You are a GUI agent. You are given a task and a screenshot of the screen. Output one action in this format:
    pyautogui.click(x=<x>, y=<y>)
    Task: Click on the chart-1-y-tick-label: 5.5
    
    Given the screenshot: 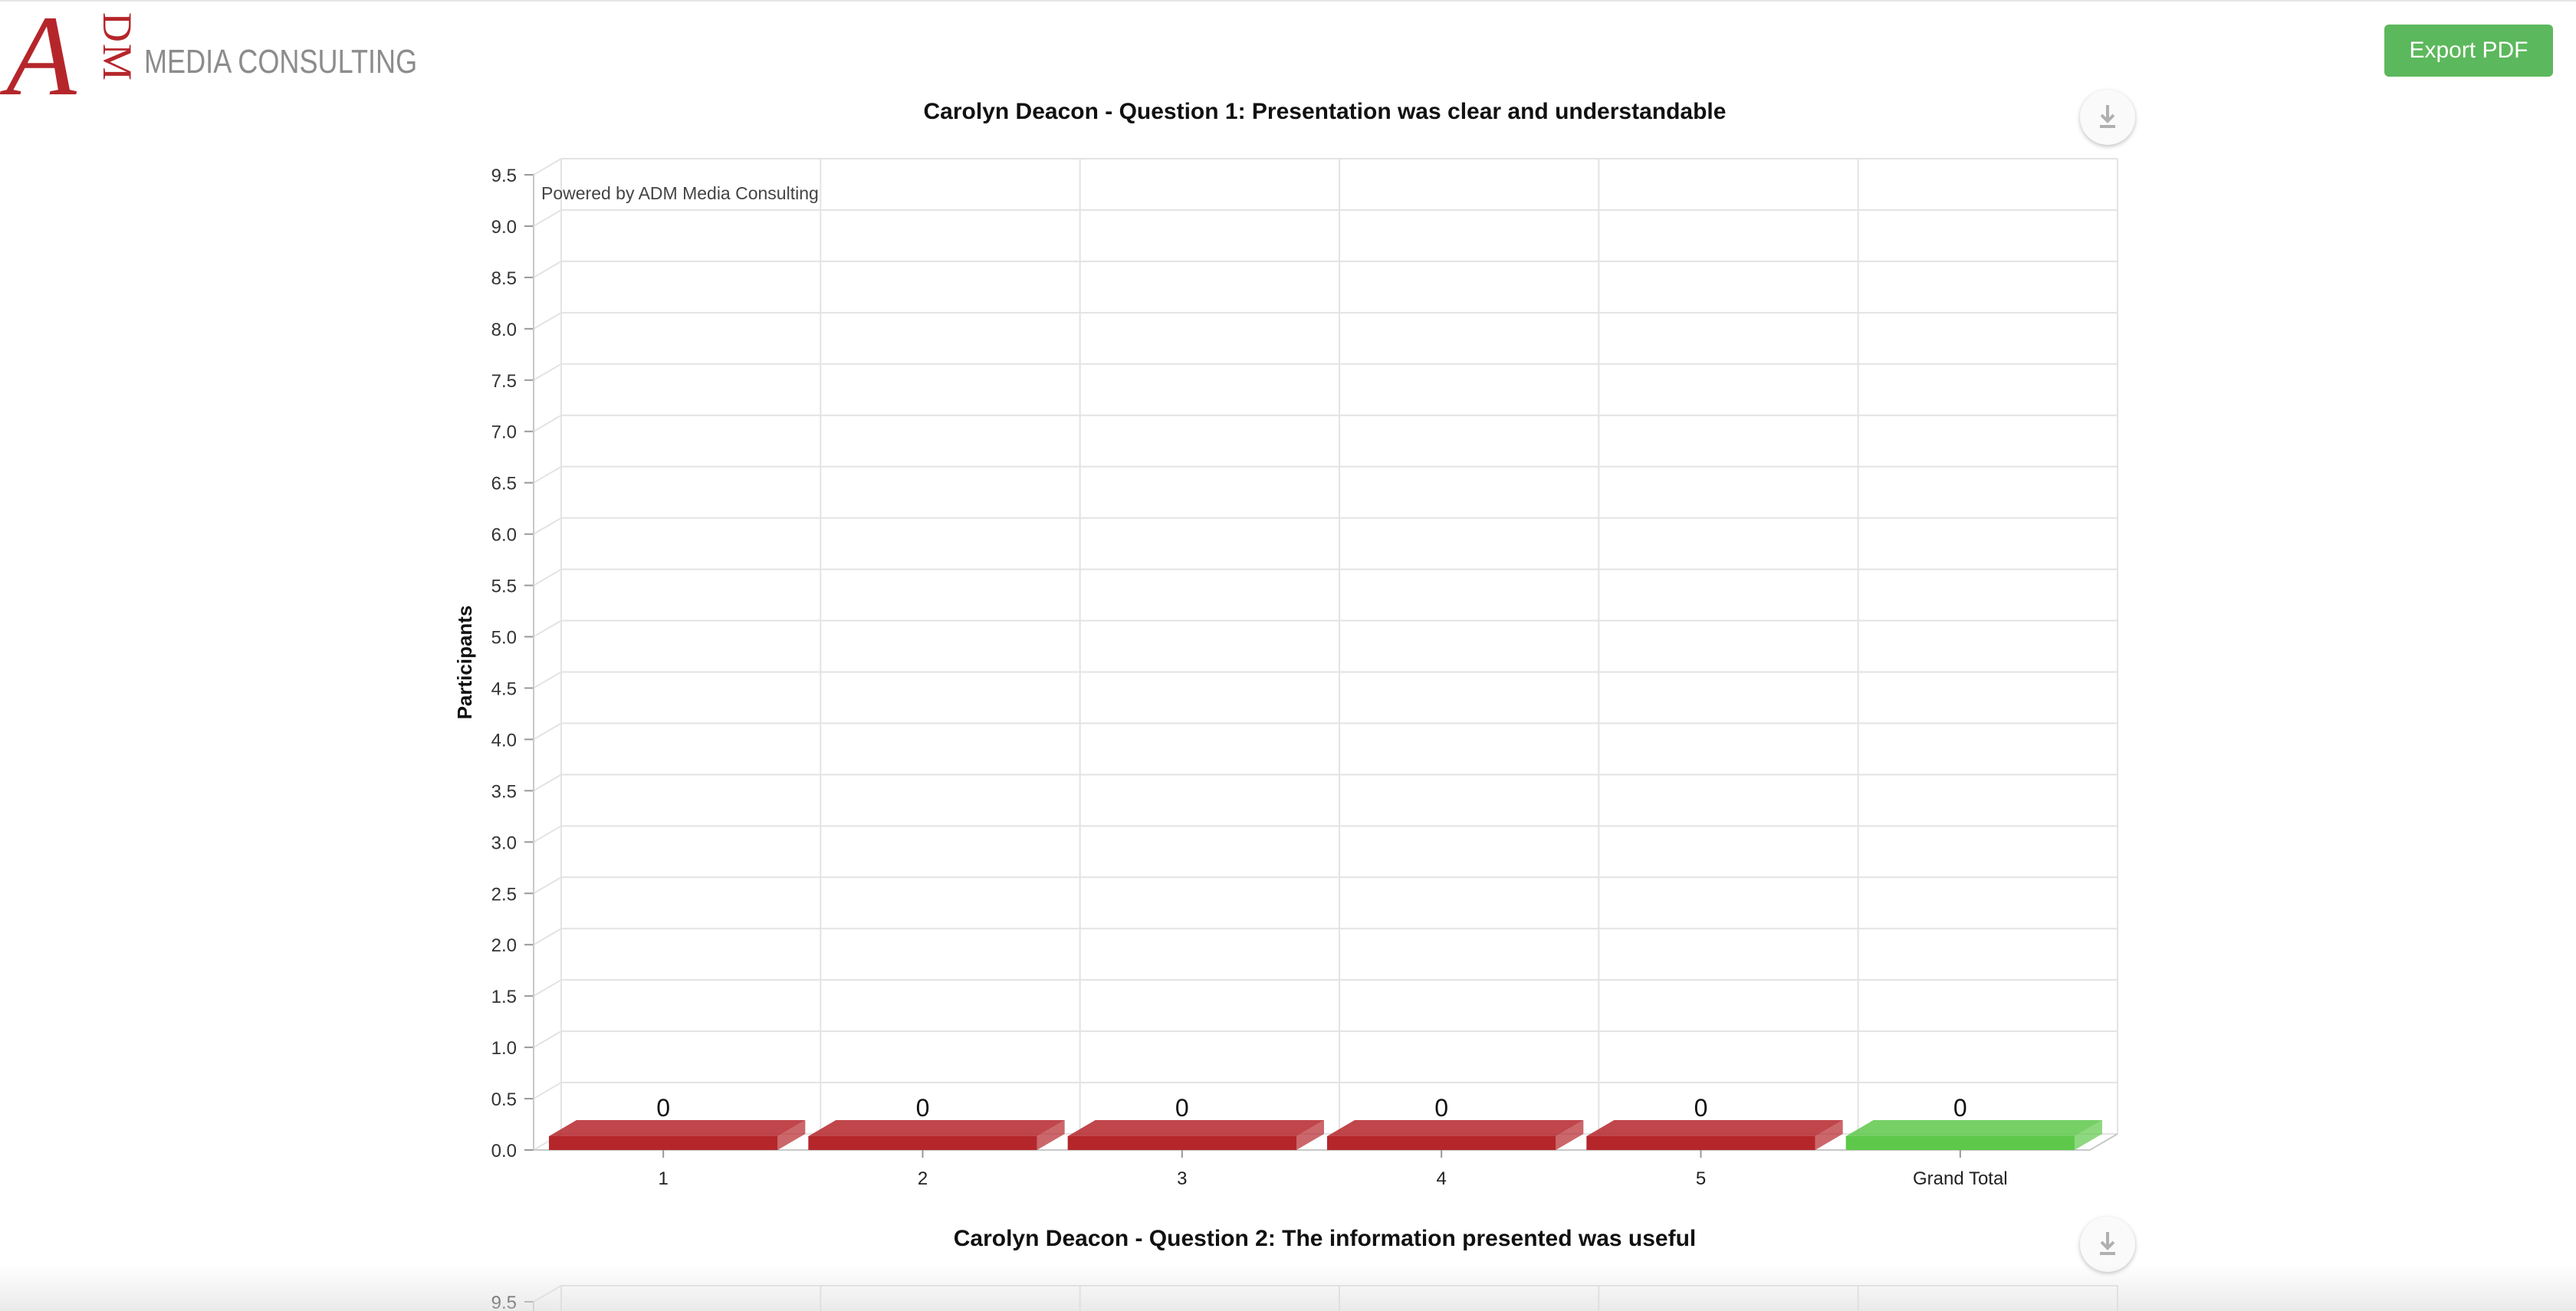 What is the action you would take?
    pyautogui.click(x=504, y=587)
    